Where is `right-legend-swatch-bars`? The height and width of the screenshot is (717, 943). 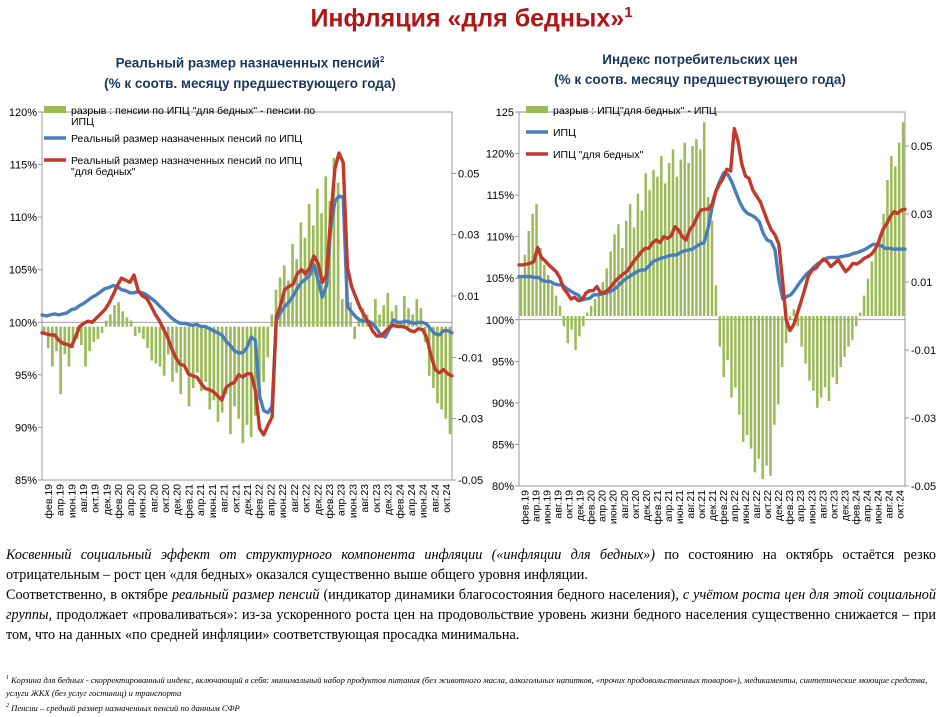
right-legend-swatch-bars is located at coordinates (537, 109).